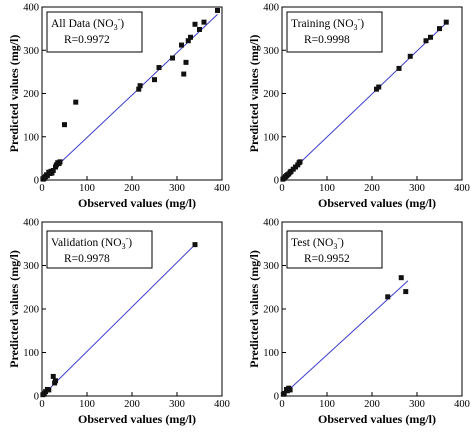  Describe the element at coordinates (91, 242) in the screenshot. I see `legend-label: Validation (NO3-)` at that location.